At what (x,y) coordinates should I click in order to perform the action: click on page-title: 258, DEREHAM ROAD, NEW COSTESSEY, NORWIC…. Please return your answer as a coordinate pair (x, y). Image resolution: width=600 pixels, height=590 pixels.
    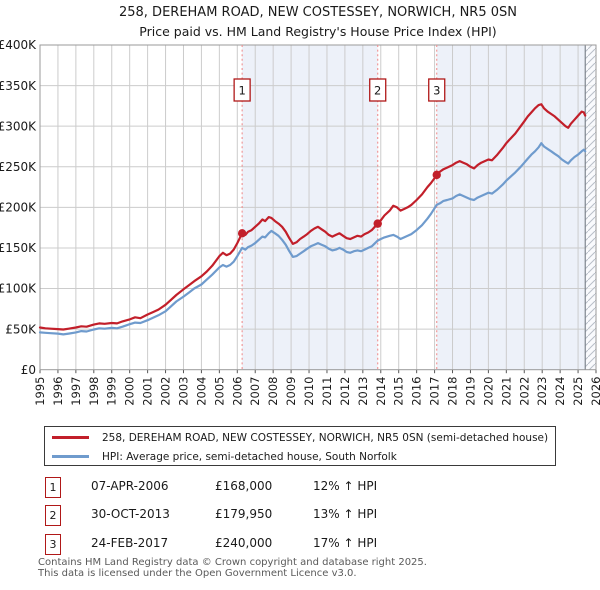
    Looking at the image, I should click on (317, 12).